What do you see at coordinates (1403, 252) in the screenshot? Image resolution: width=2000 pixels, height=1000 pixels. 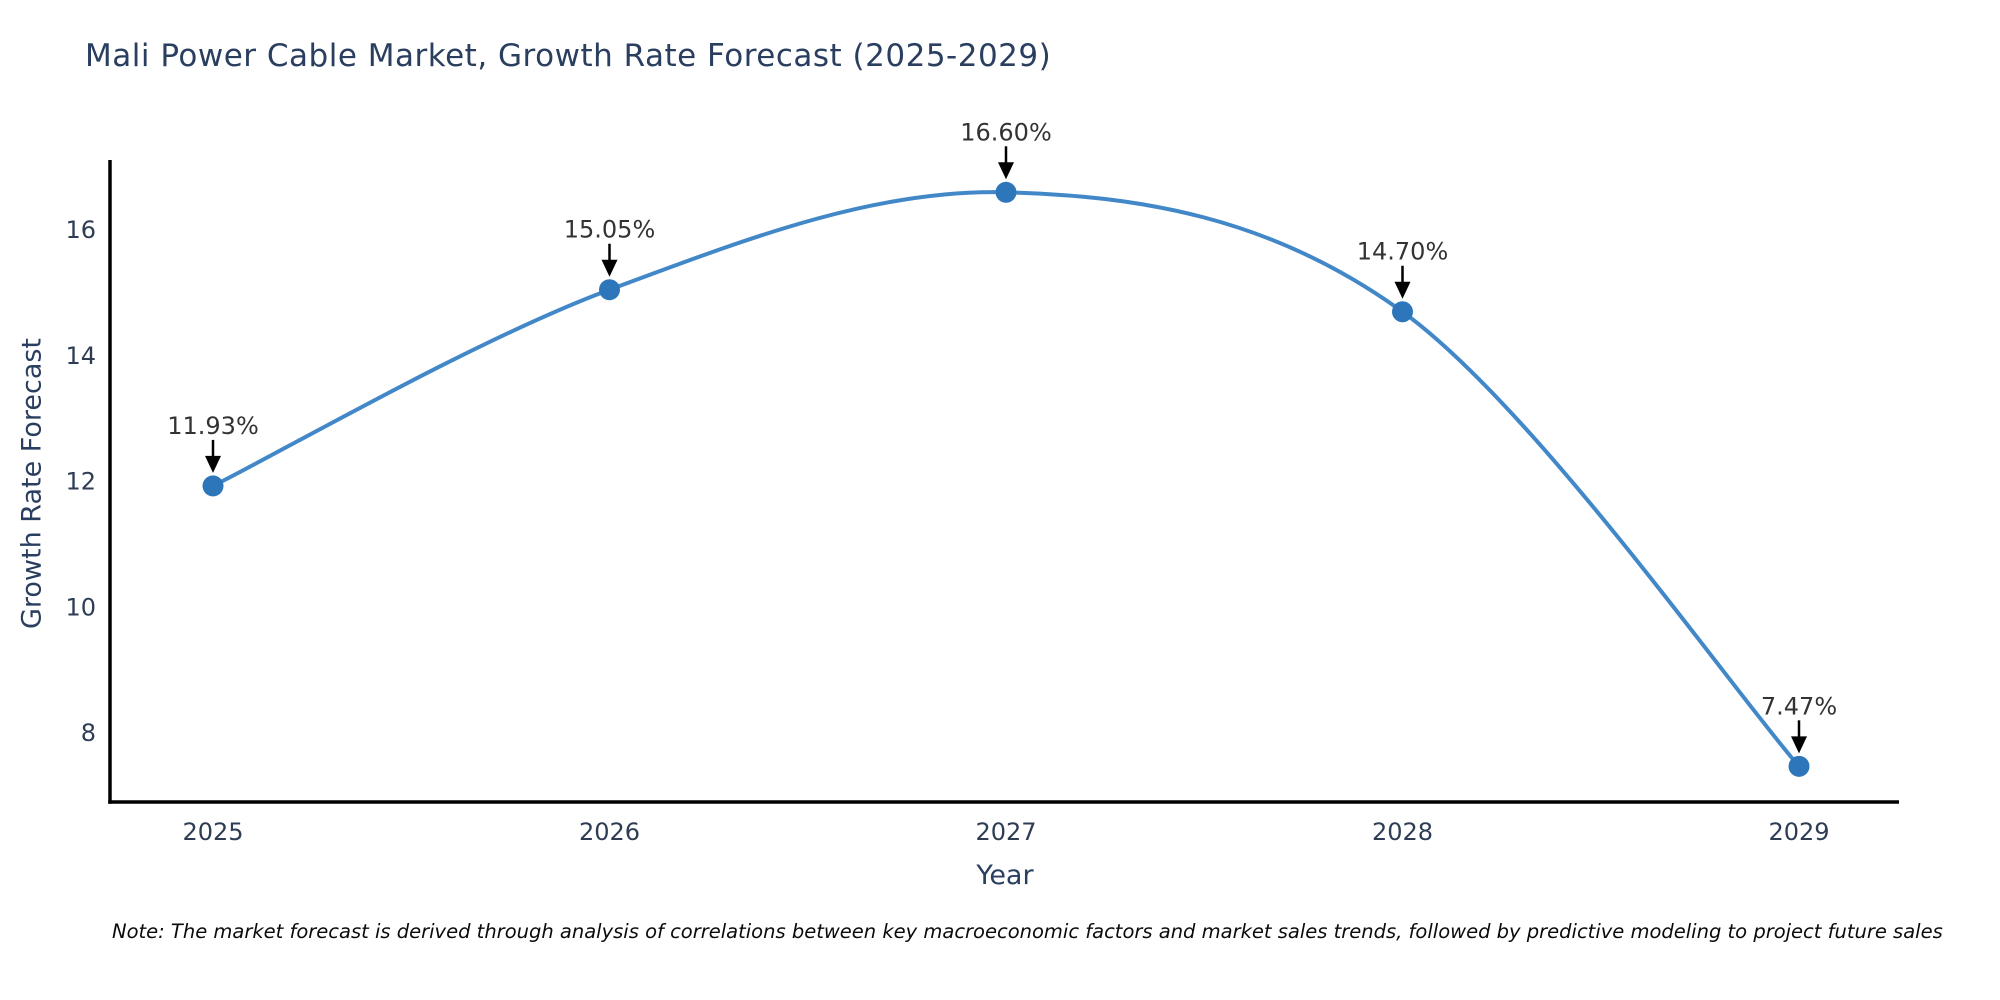 I see `data-point-label: 14.70%` at bounding box center [1403, 252].